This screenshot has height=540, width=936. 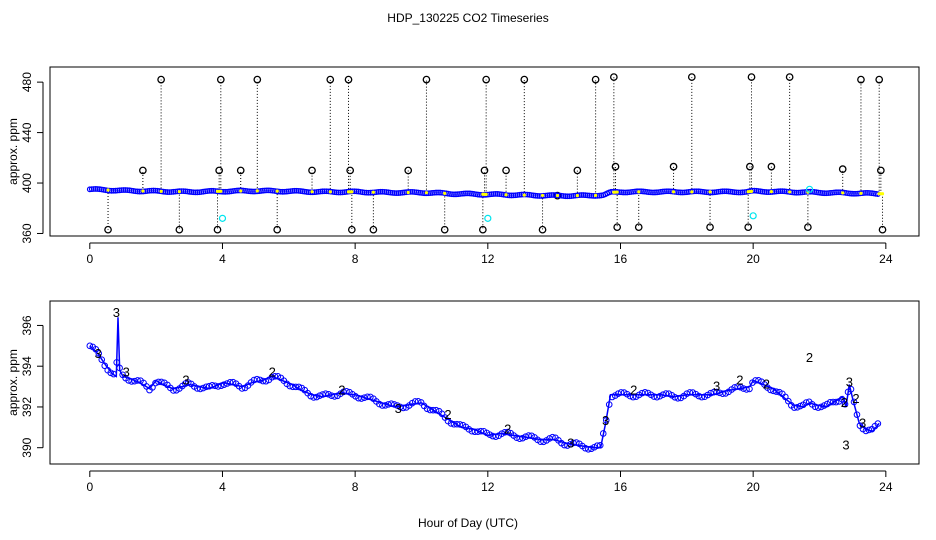 What do you see at coordinates (766, 384) in the screenshot?
I see `chart-1-series-glyph-14: 2` at bounding box center [766, 384].